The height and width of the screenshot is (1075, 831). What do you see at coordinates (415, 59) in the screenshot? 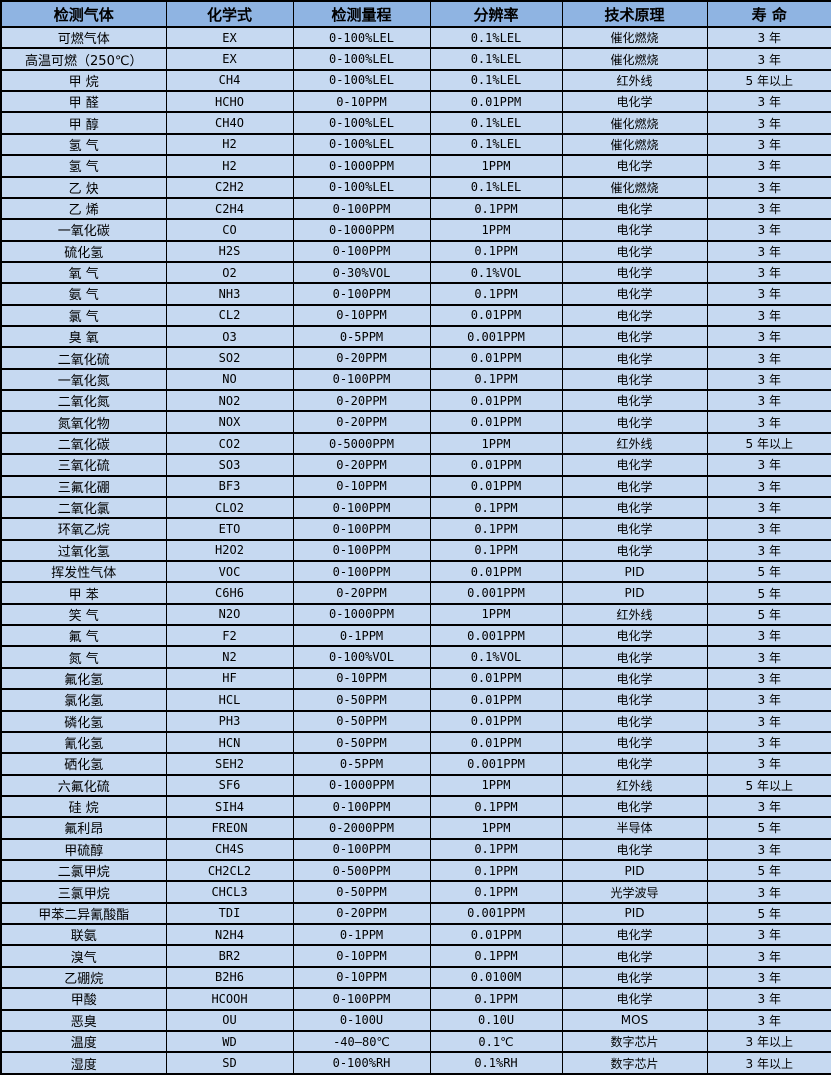
I see `table-row: 高温可燃（250℃） EX 0-100%LEL 0.1%LEL 催化燃烧 3 年` at bounding box center [415, 59].